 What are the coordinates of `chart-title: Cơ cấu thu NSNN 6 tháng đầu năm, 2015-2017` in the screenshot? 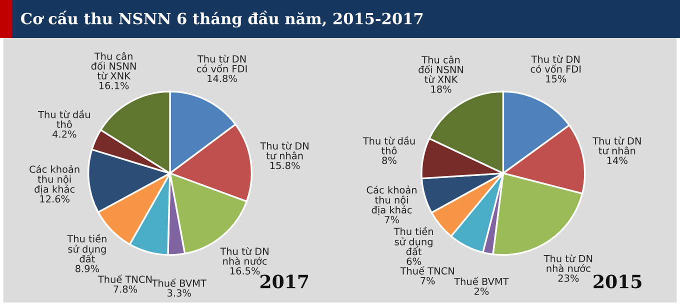 It's located at (222, 19).